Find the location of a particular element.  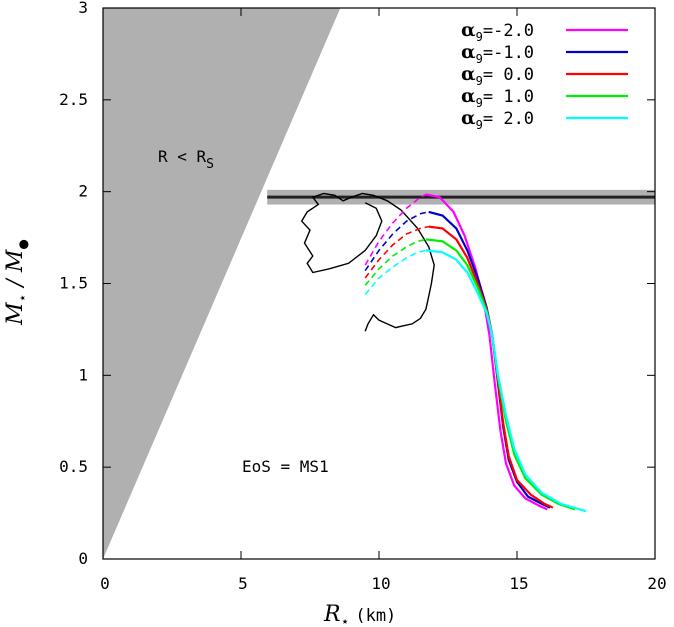

series-1-stable-branch is located at coordinates (489, 359).